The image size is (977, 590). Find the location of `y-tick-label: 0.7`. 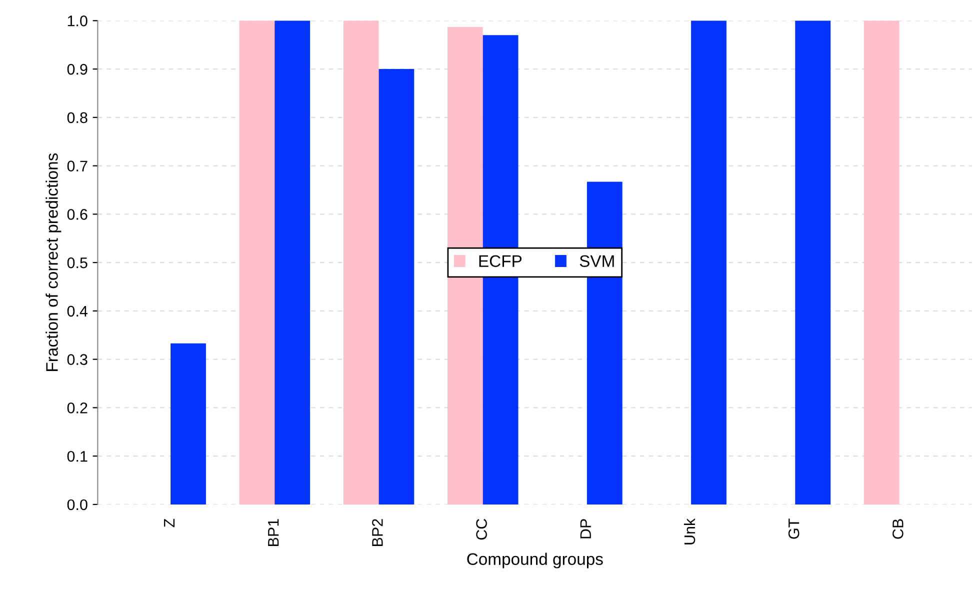

y-tick-label: 0.7 is located at coordinates (77, 166).